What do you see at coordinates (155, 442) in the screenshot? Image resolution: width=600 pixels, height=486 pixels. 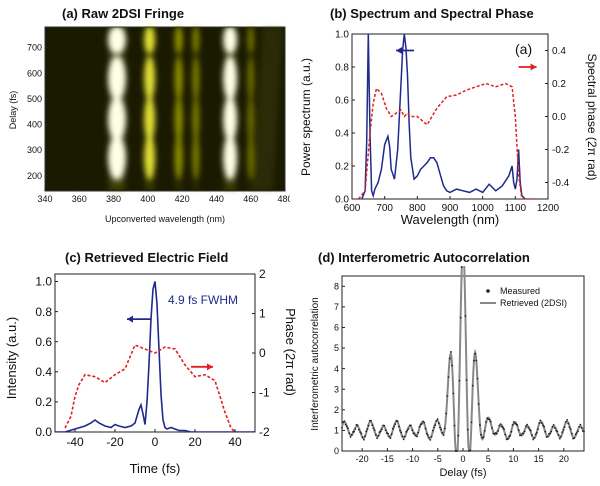 I see `x-tick-label: 0` at bounding box center [155, 442].